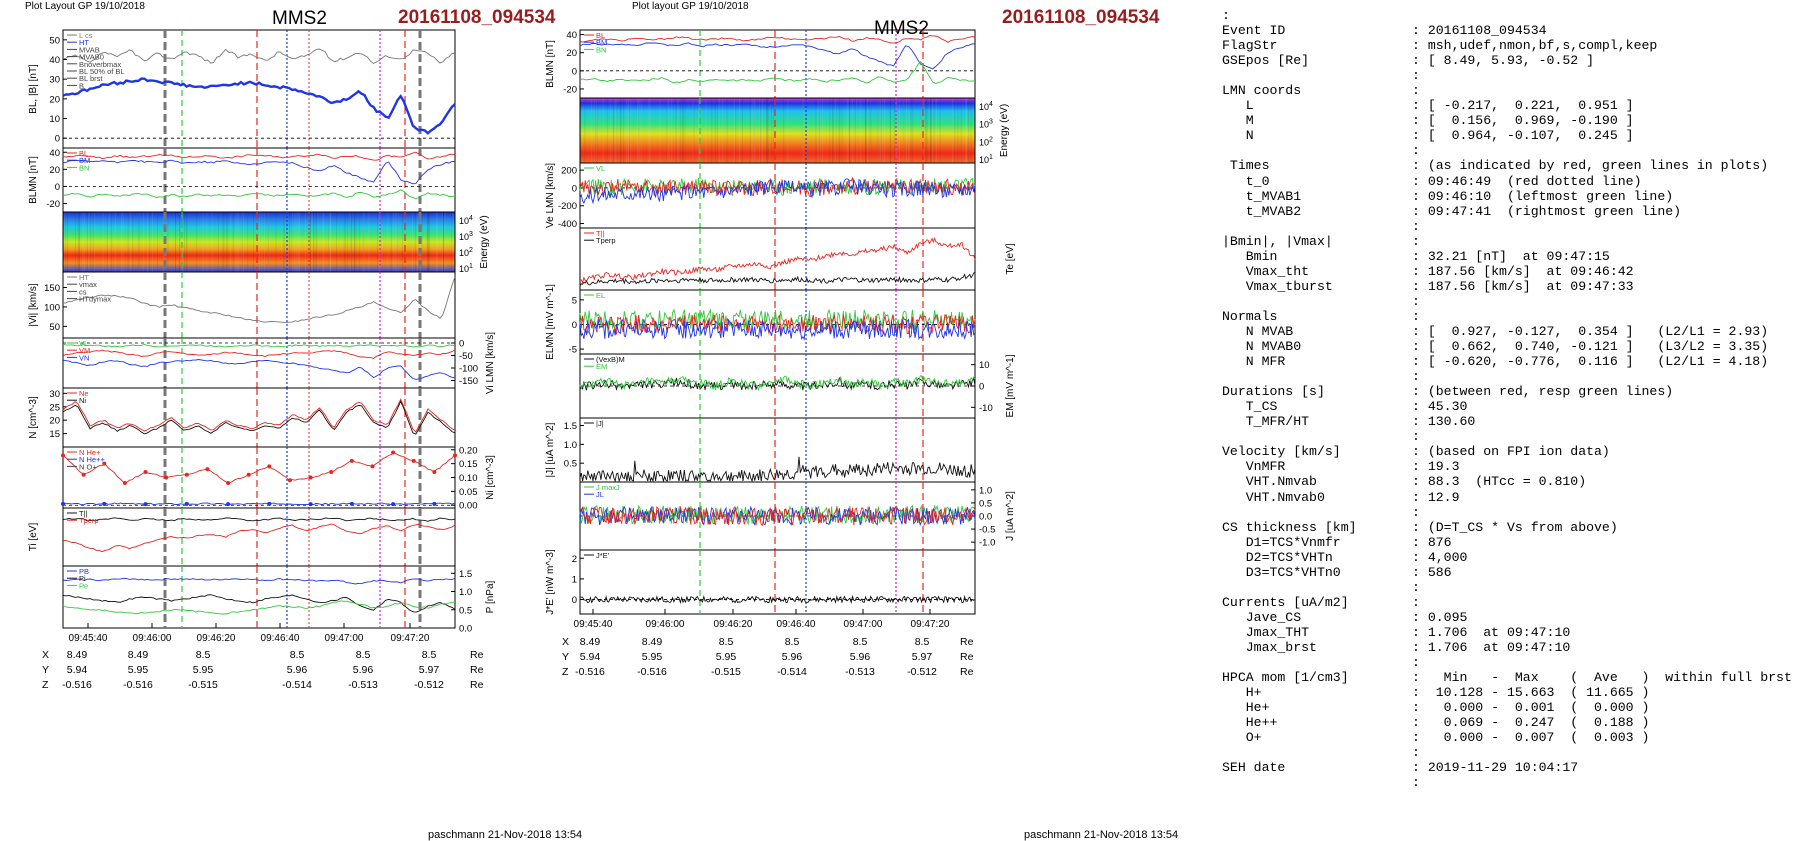 The image size is (1804, 841). I want to click on info-row: Jmax_brst: 1.706 at 09:47:10, so click(1509, 647).